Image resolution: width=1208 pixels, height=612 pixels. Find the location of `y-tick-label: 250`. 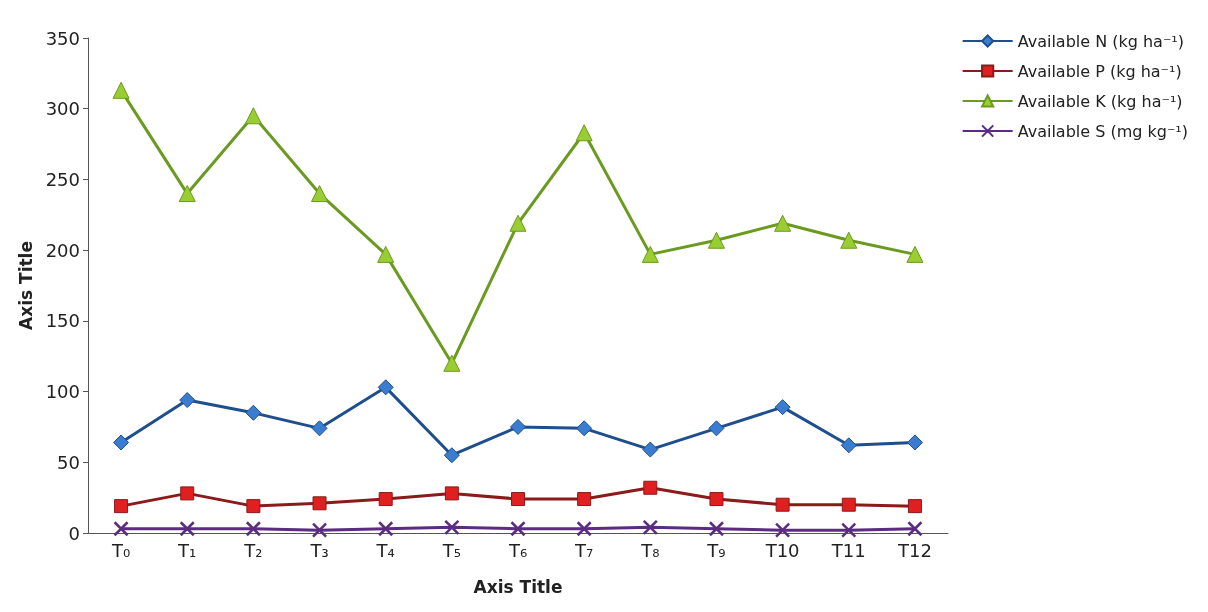

y-tick-label: 250 is located at coordinates (62, 179).